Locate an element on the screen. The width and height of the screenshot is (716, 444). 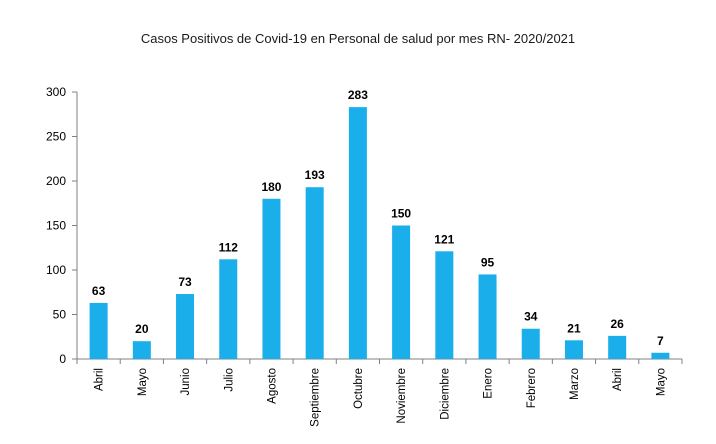
data-label: 112 is located at coordinates (229, 247).